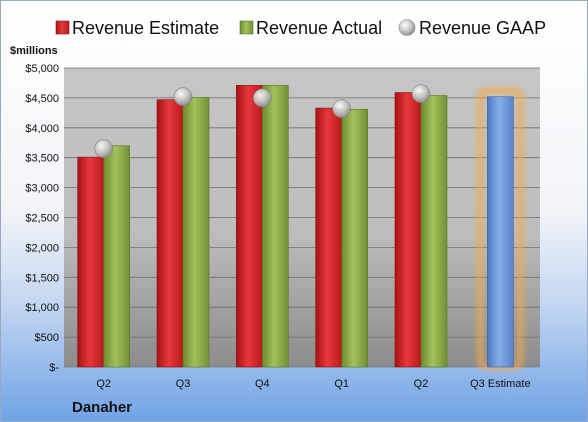 The height and width of the screenshot is (422, 588). What do you see at coordinates (482, 28) in the screenshot?
I see `legend-label-revenue-gaap: Revenue GAAP` at bounding box center [482, 28].